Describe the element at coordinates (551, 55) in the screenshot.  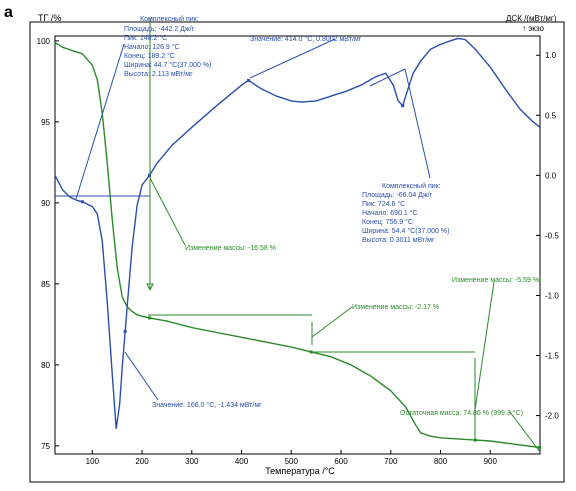
I see `y-right-tick-label: 1.0` at that location.